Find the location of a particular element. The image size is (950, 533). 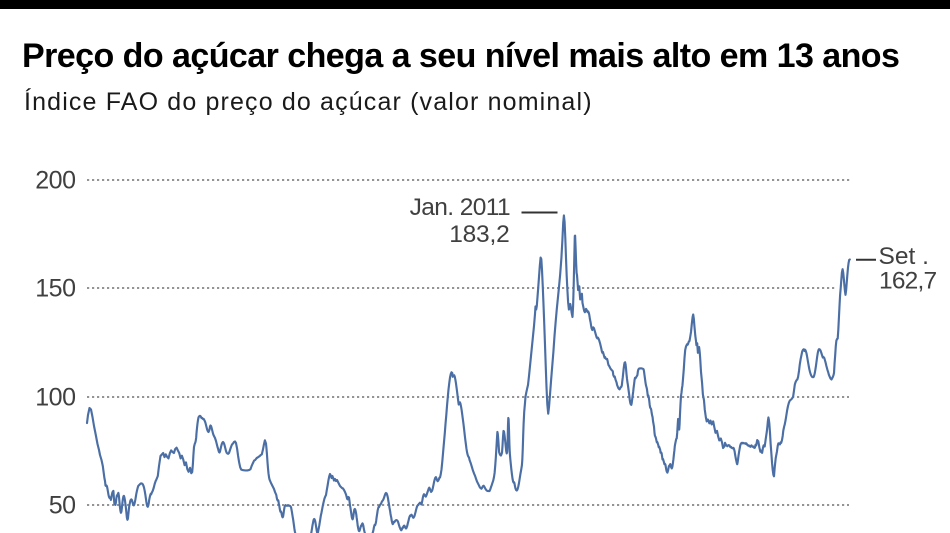

svg-text: Jan. 2011 is located at coordinates (460, 207).